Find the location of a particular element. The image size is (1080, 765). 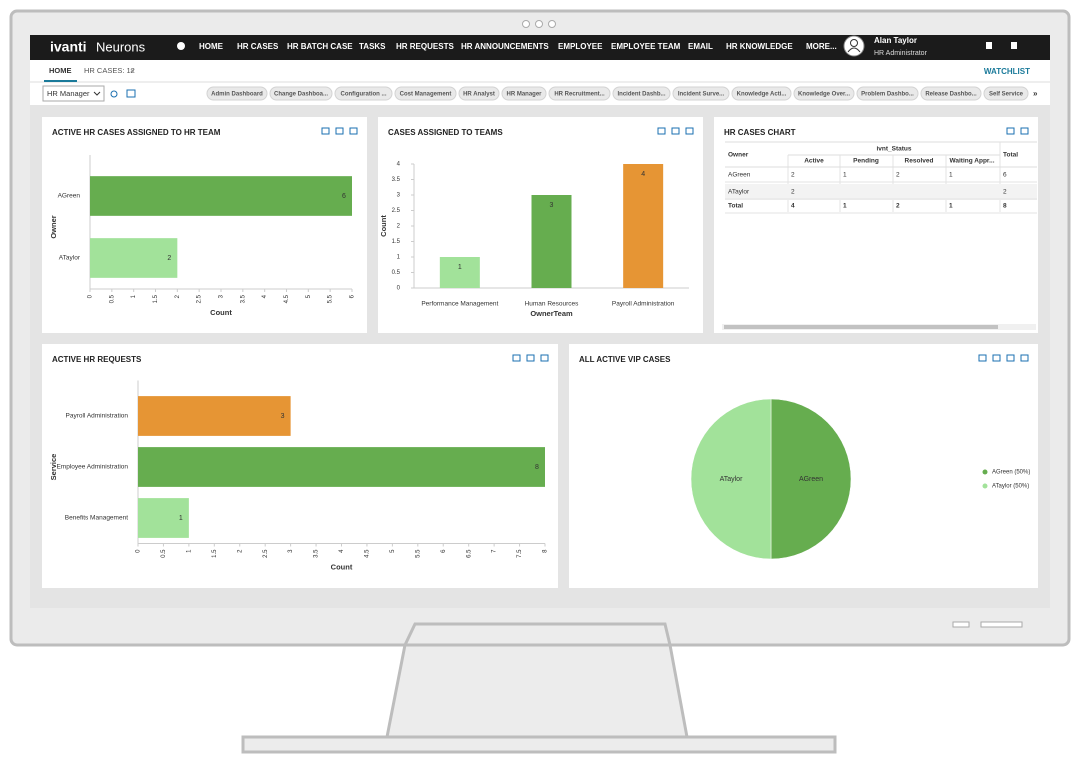

widget-title: HR CASES CHART is located at coordinates (760, 132).